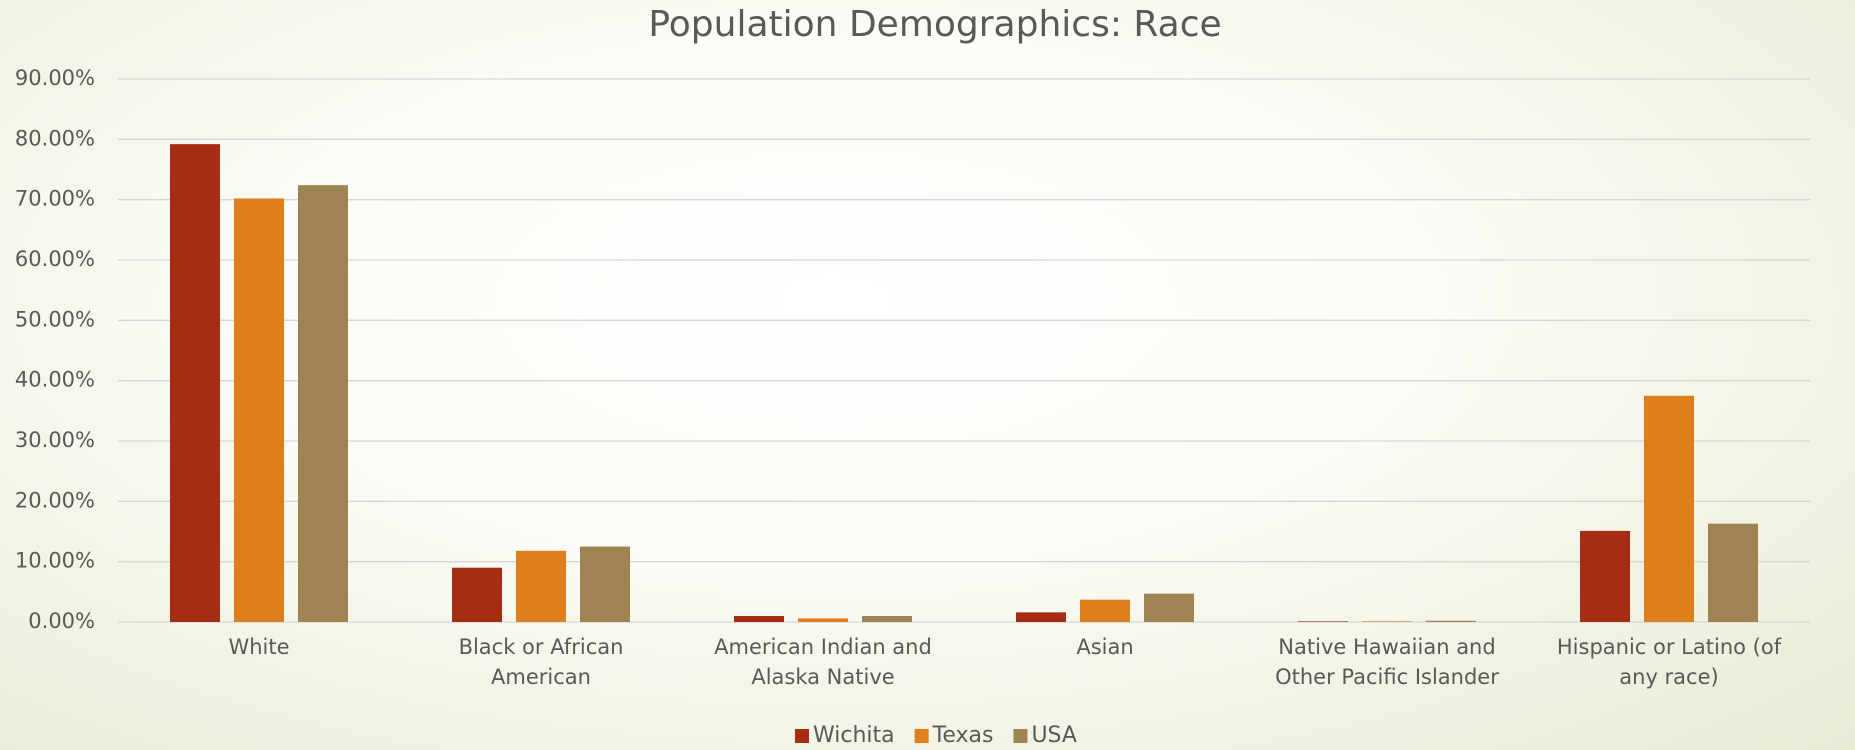  I want to click on y-tick-label: 20.00%, so click(55, 500).